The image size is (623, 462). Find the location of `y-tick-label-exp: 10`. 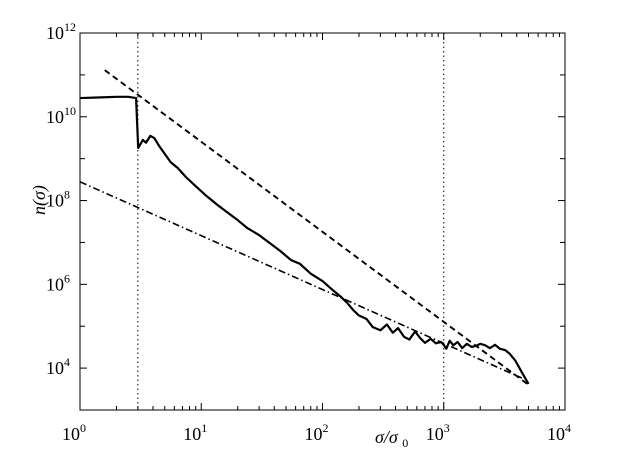

y-tick-label-exp: 10 is located at coordinates (70, 111).